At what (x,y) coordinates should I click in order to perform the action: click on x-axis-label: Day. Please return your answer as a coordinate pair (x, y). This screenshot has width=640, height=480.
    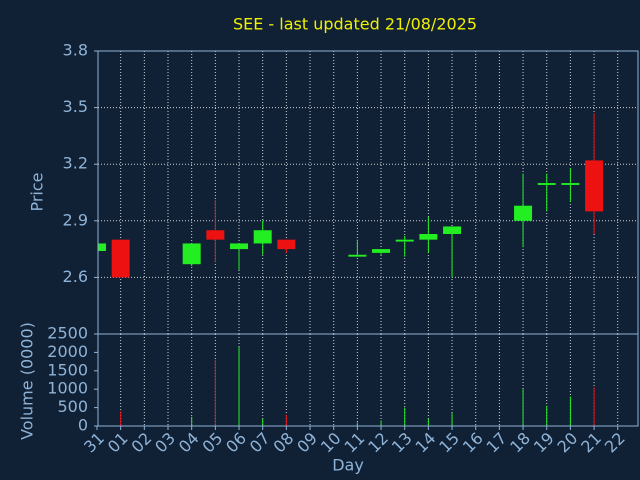
    Looking at the image, I should click on (348, 465).